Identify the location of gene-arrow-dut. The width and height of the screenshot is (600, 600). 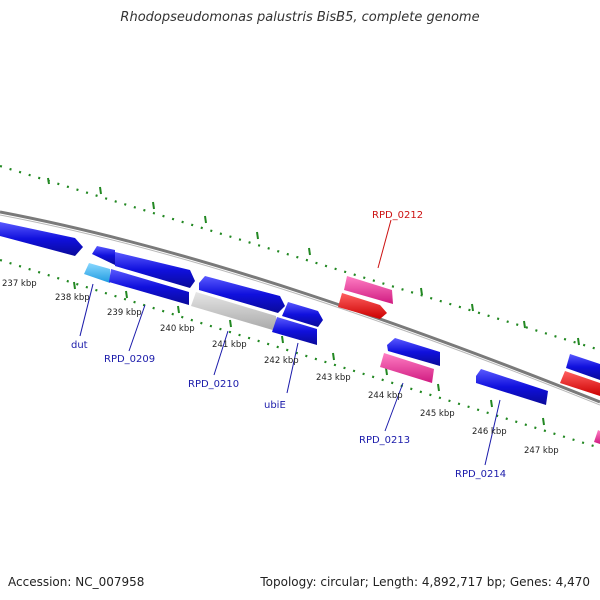
(97, 273).